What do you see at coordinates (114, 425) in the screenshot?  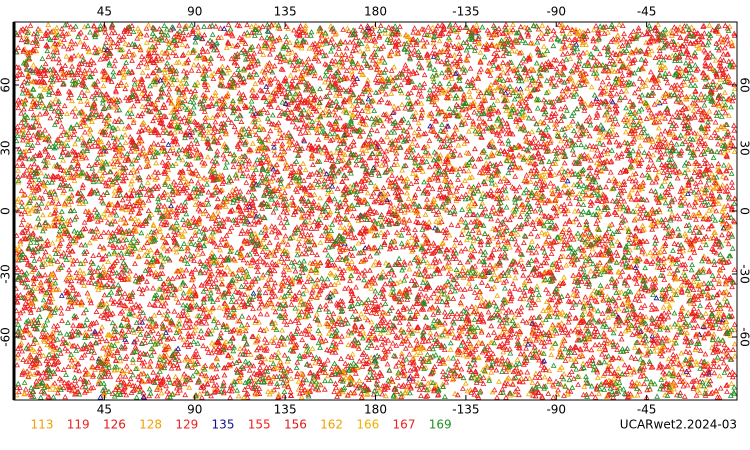 I see `legend-entry: 126` at bounding box center [114, 425].